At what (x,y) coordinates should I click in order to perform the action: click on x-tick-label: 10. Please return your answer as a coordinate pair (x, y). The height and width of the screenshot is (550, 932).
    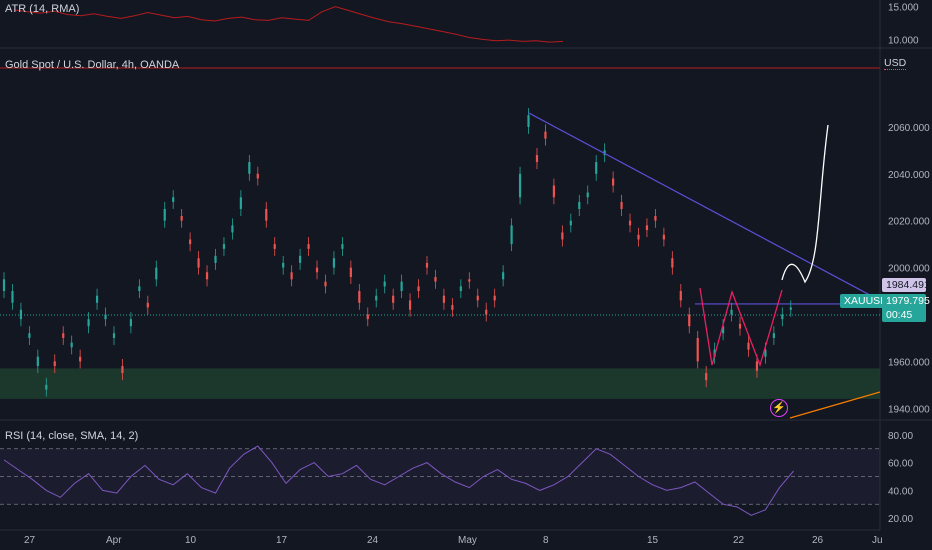
    Looking at the image, I should click on (191, 540).